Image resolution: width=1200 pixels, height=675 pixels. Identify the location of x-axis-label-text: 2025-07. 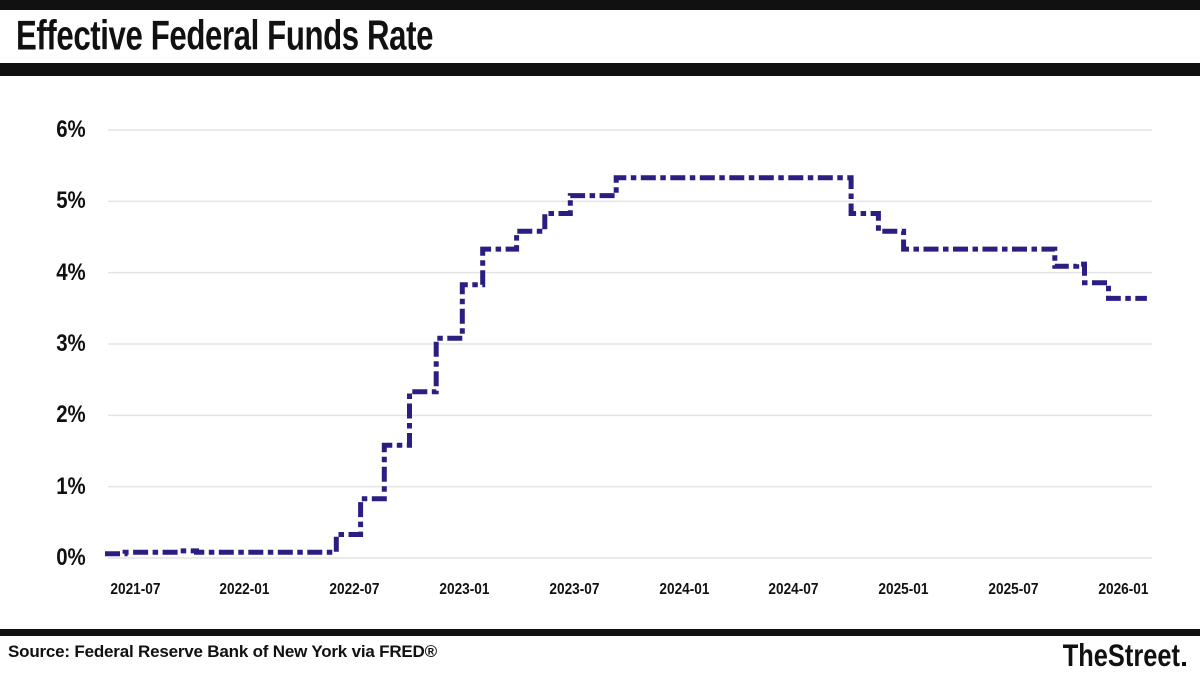
(1013, 589).